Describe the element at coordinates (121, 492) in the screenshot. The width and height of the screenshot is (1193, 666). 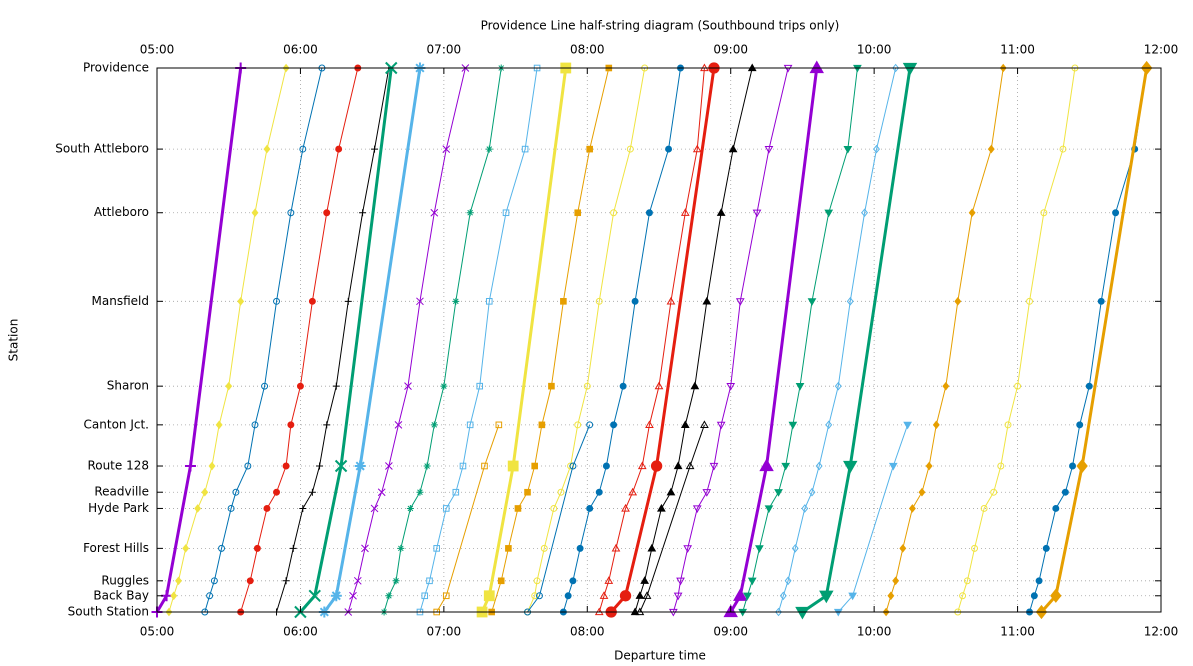
I see `y-tick-label: Readville` at that location.